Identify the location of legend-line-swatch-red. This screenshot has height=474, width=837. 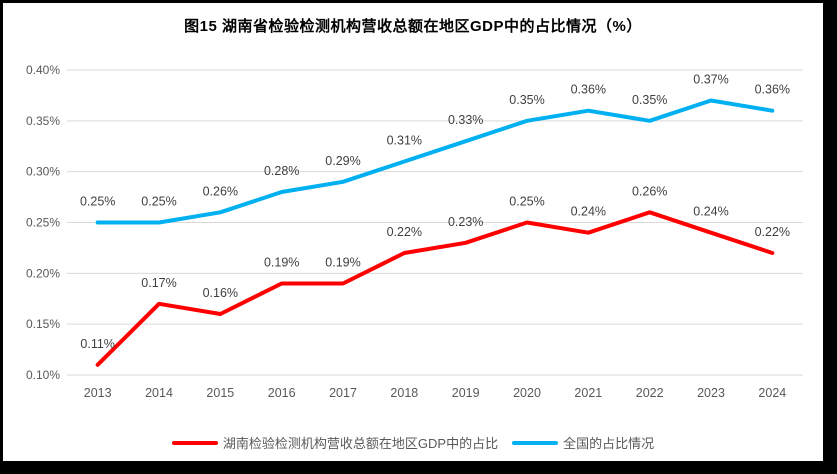
(194, 442).